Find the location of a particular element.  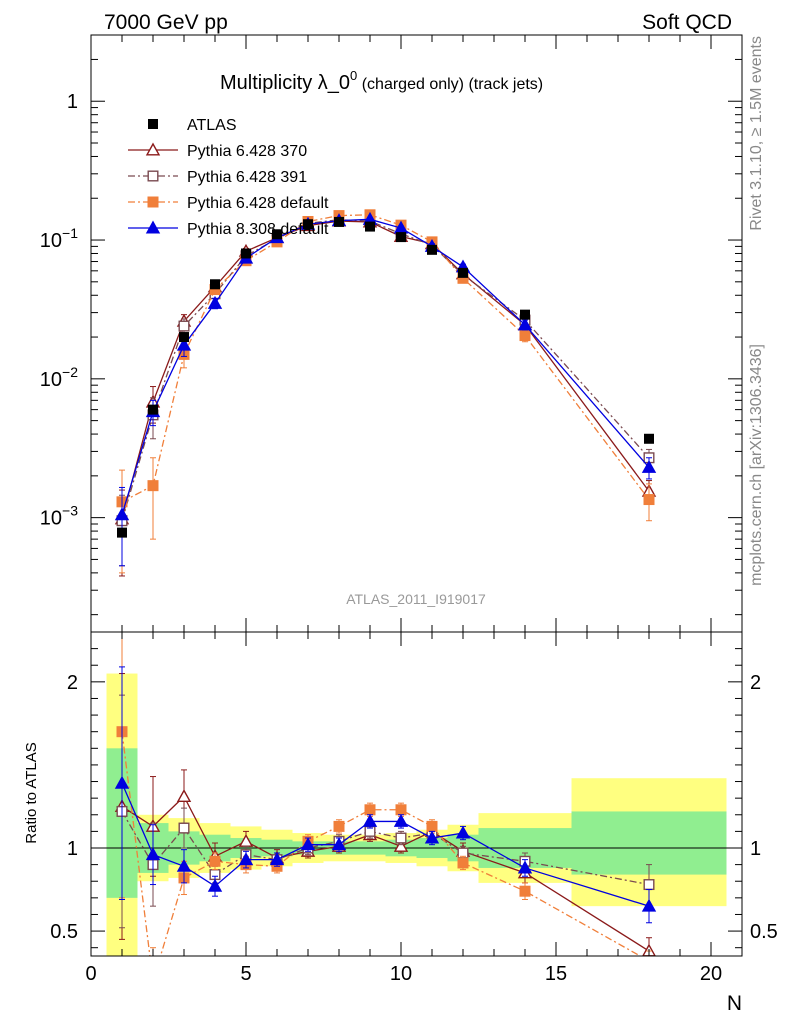

ratio-y-axis-label: Ratio to ATLAS is located at coordinates (31, 792).